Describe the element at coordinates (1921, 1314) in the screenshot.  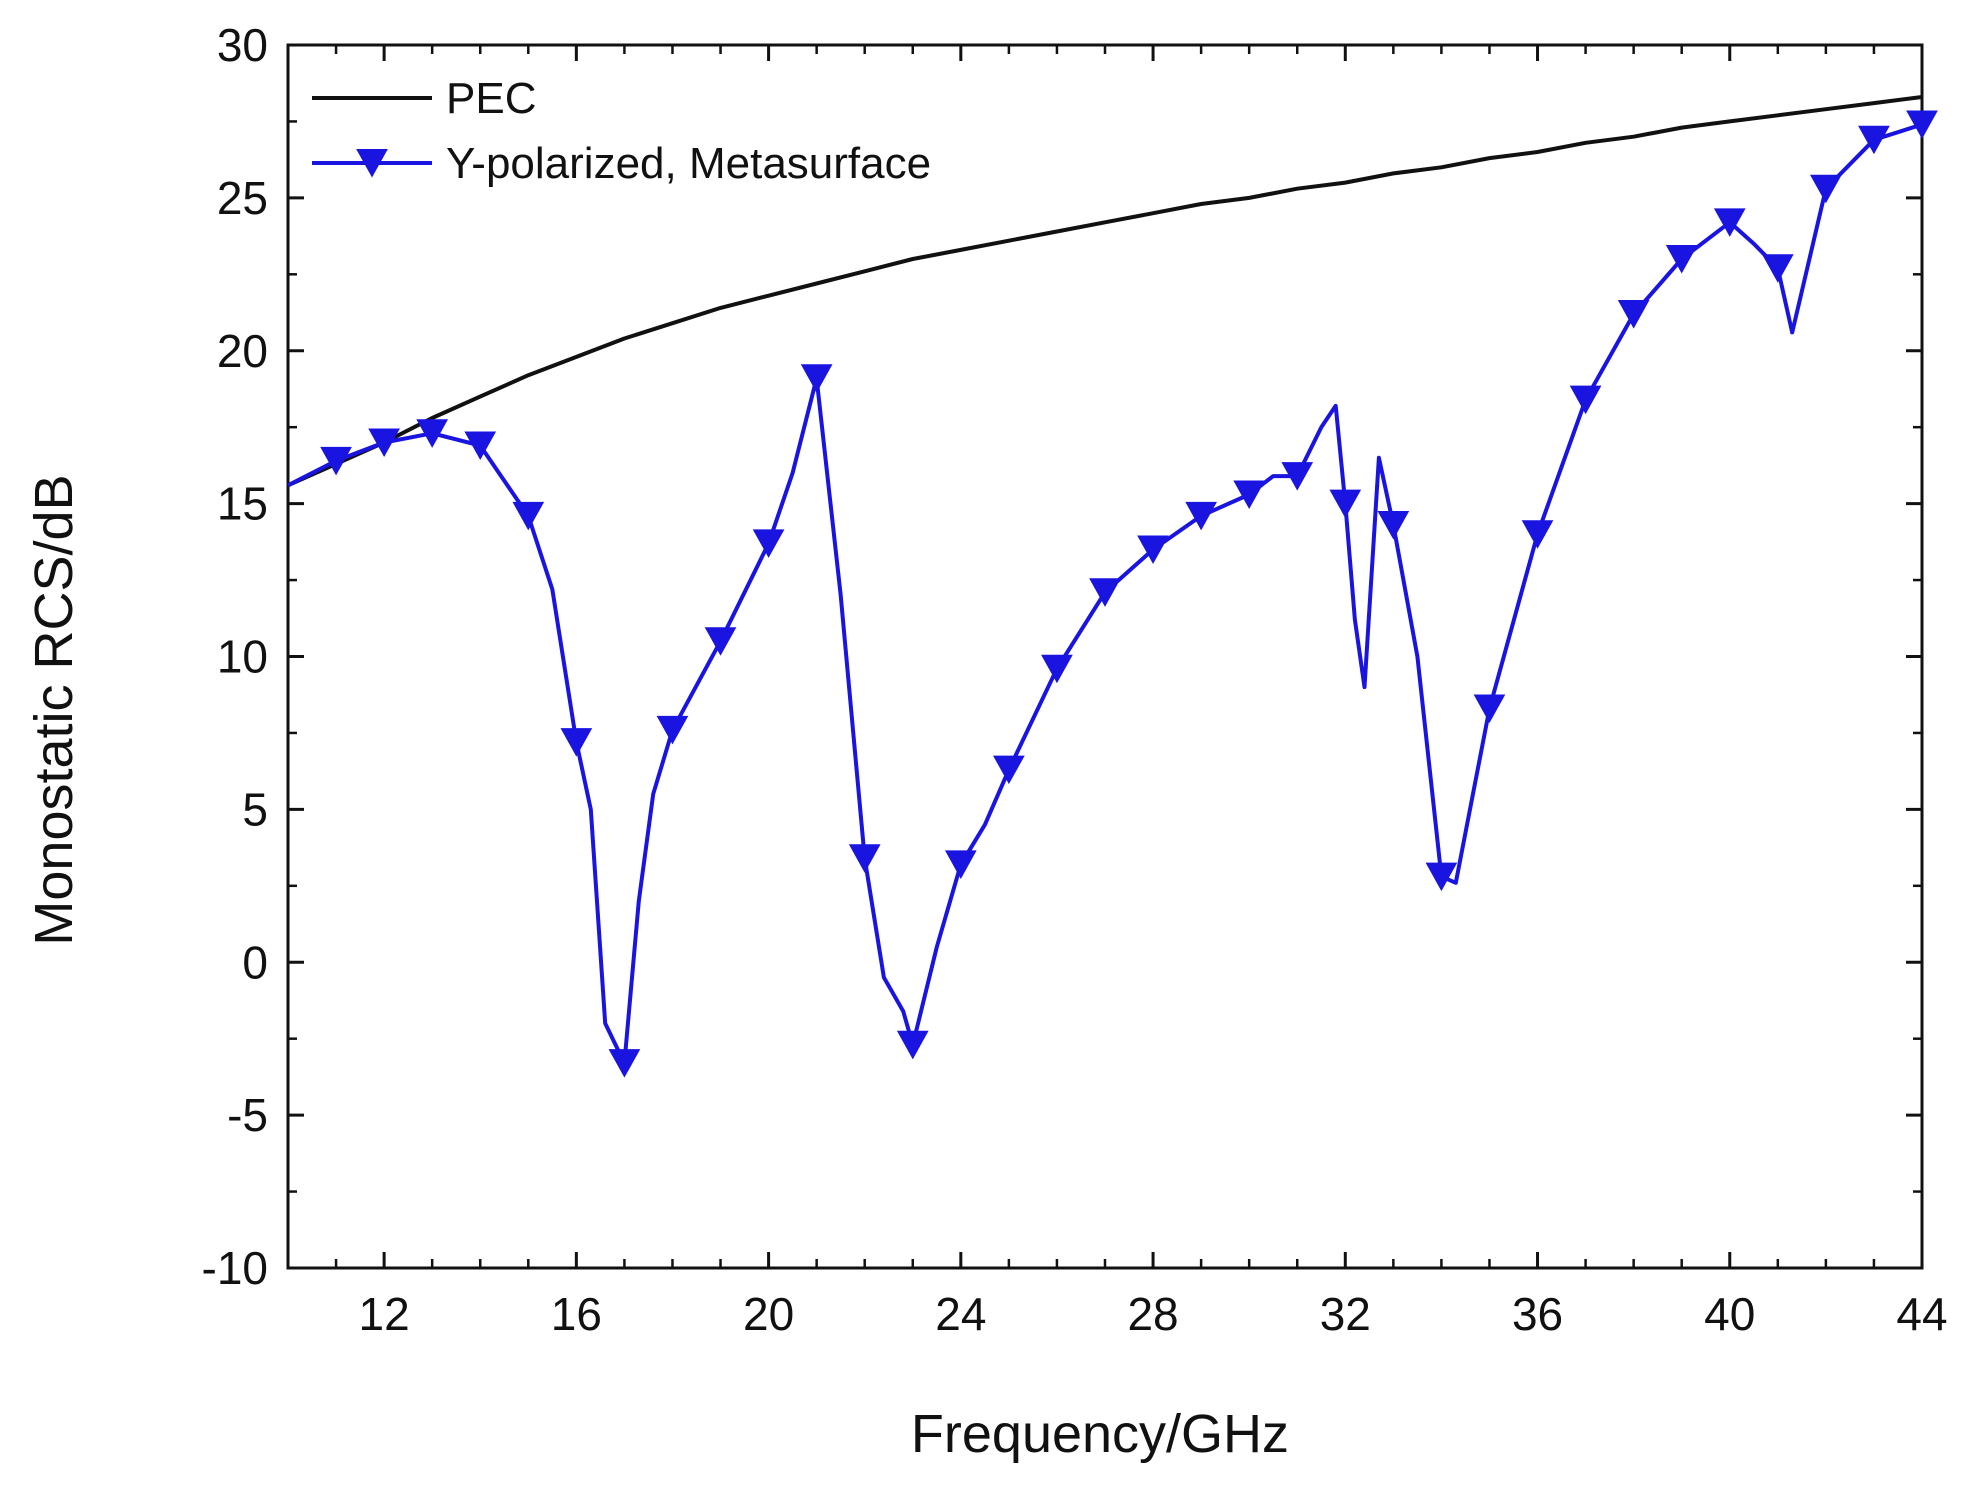
I see `x-tick-label: 44` at that location.